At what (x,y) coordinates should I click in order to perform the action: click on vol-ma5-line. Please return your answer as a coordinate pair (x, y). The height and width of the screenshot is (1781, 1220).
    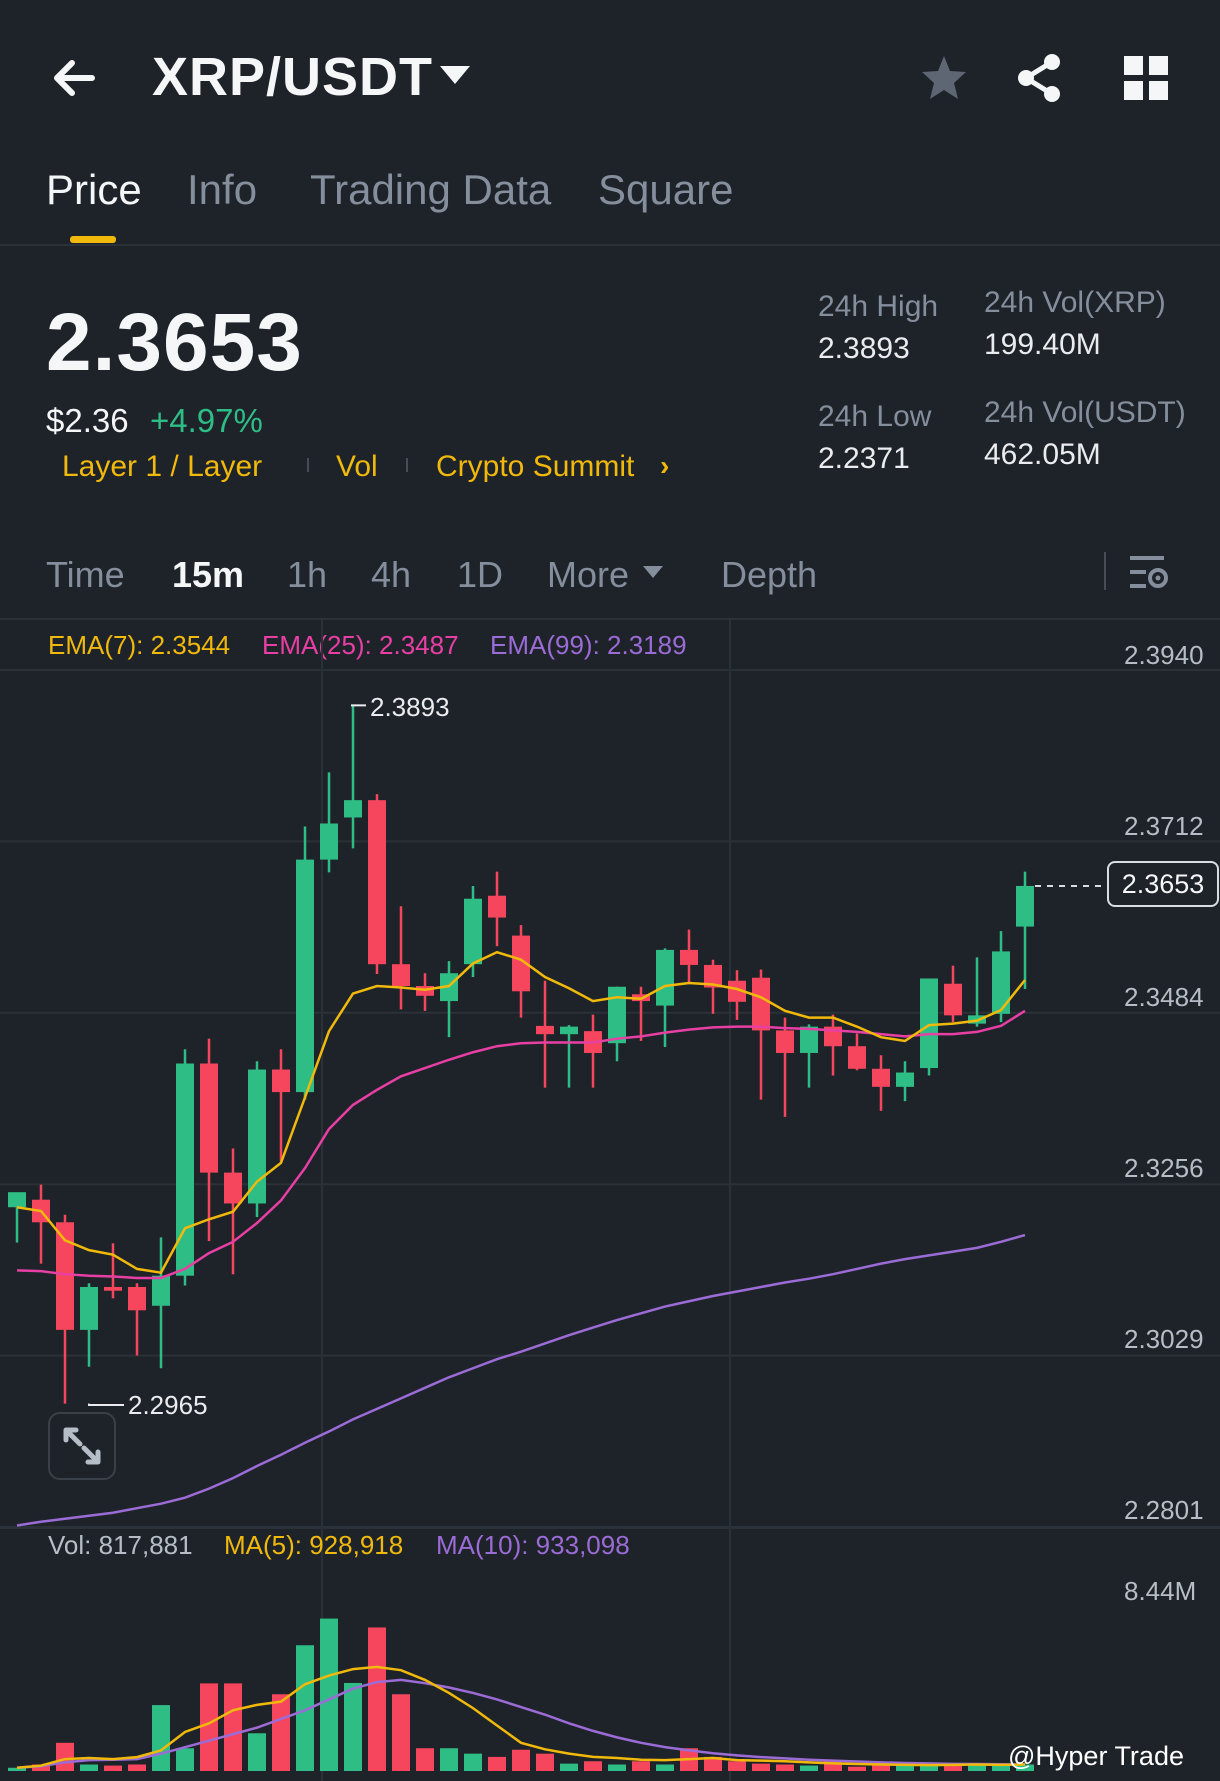
    Looking at the image, I should click on (521, 1717).